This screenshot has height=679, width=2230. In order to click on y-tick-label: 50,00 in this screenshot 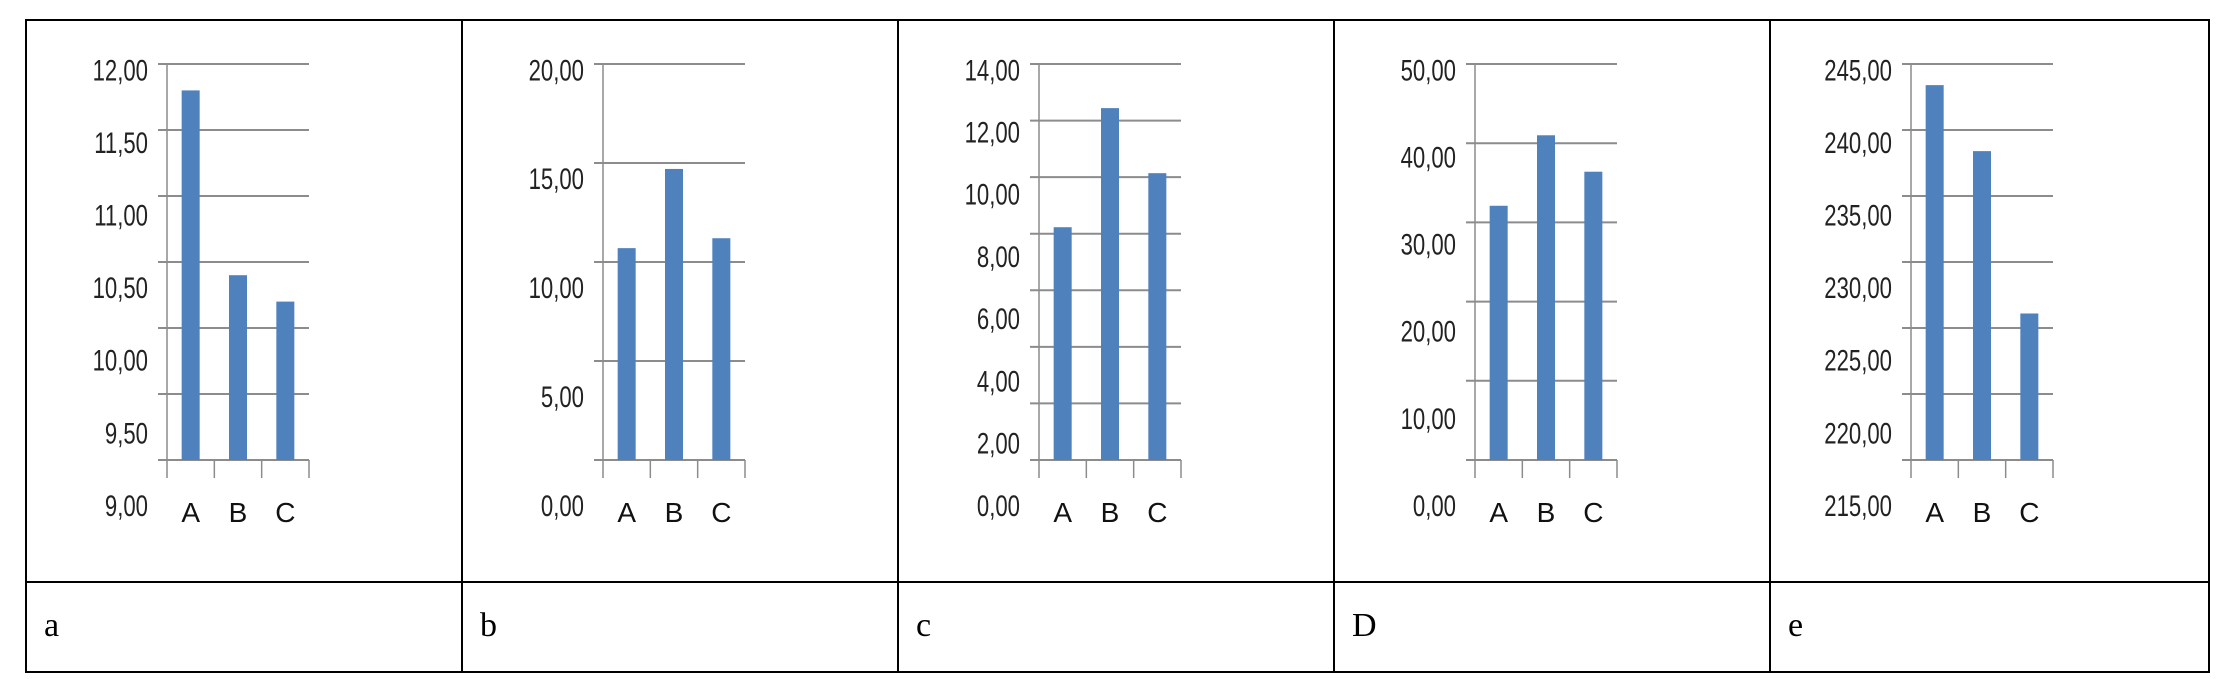, I will do `click(1428, 70)`.